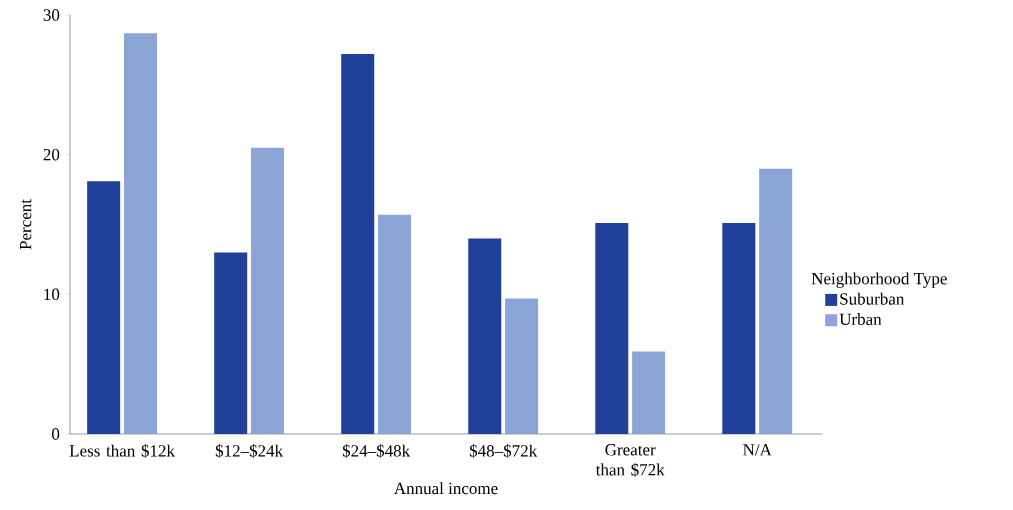 This screenshot has height=510, width=1013. I want to click on legend-label: Urban, so click(860, 319).